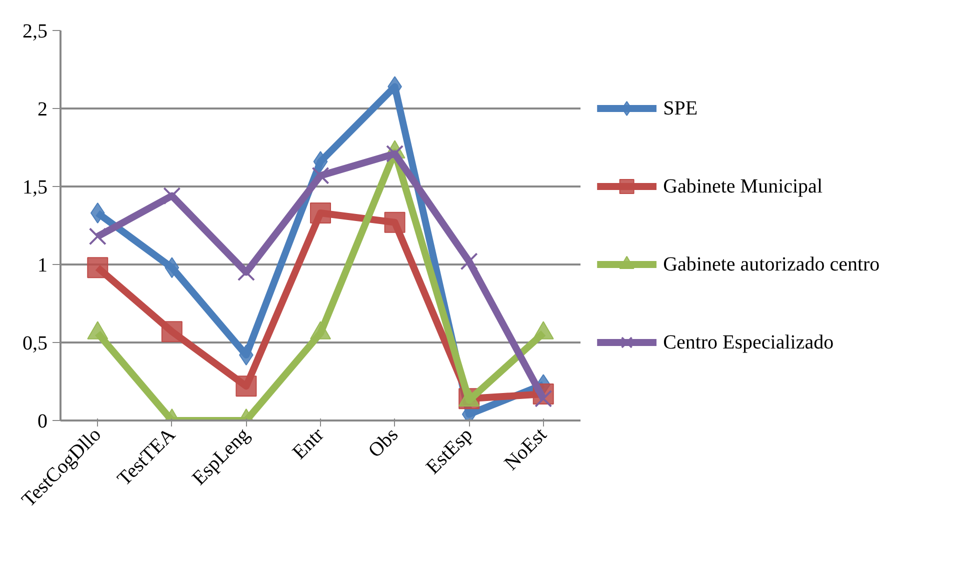  What do you see at coordinates (43, 265) in the screenshot?
I see `y-tick-label: 1` at bounding box center [43, 265].